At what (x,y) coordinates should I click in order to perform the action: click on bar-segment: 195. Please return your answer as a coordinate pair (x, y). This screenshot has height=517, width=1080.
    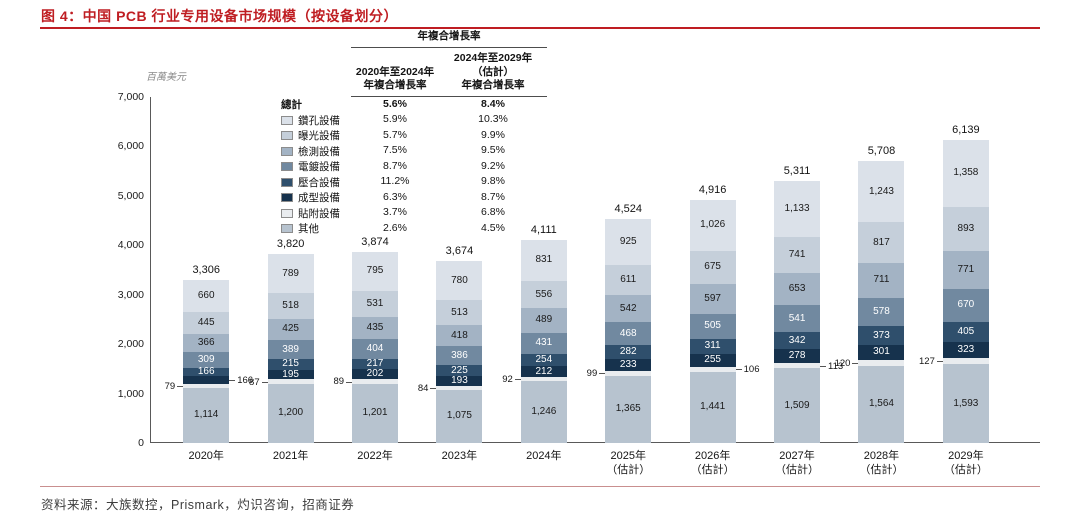
    Looking at the image, I should click on (290, 374).